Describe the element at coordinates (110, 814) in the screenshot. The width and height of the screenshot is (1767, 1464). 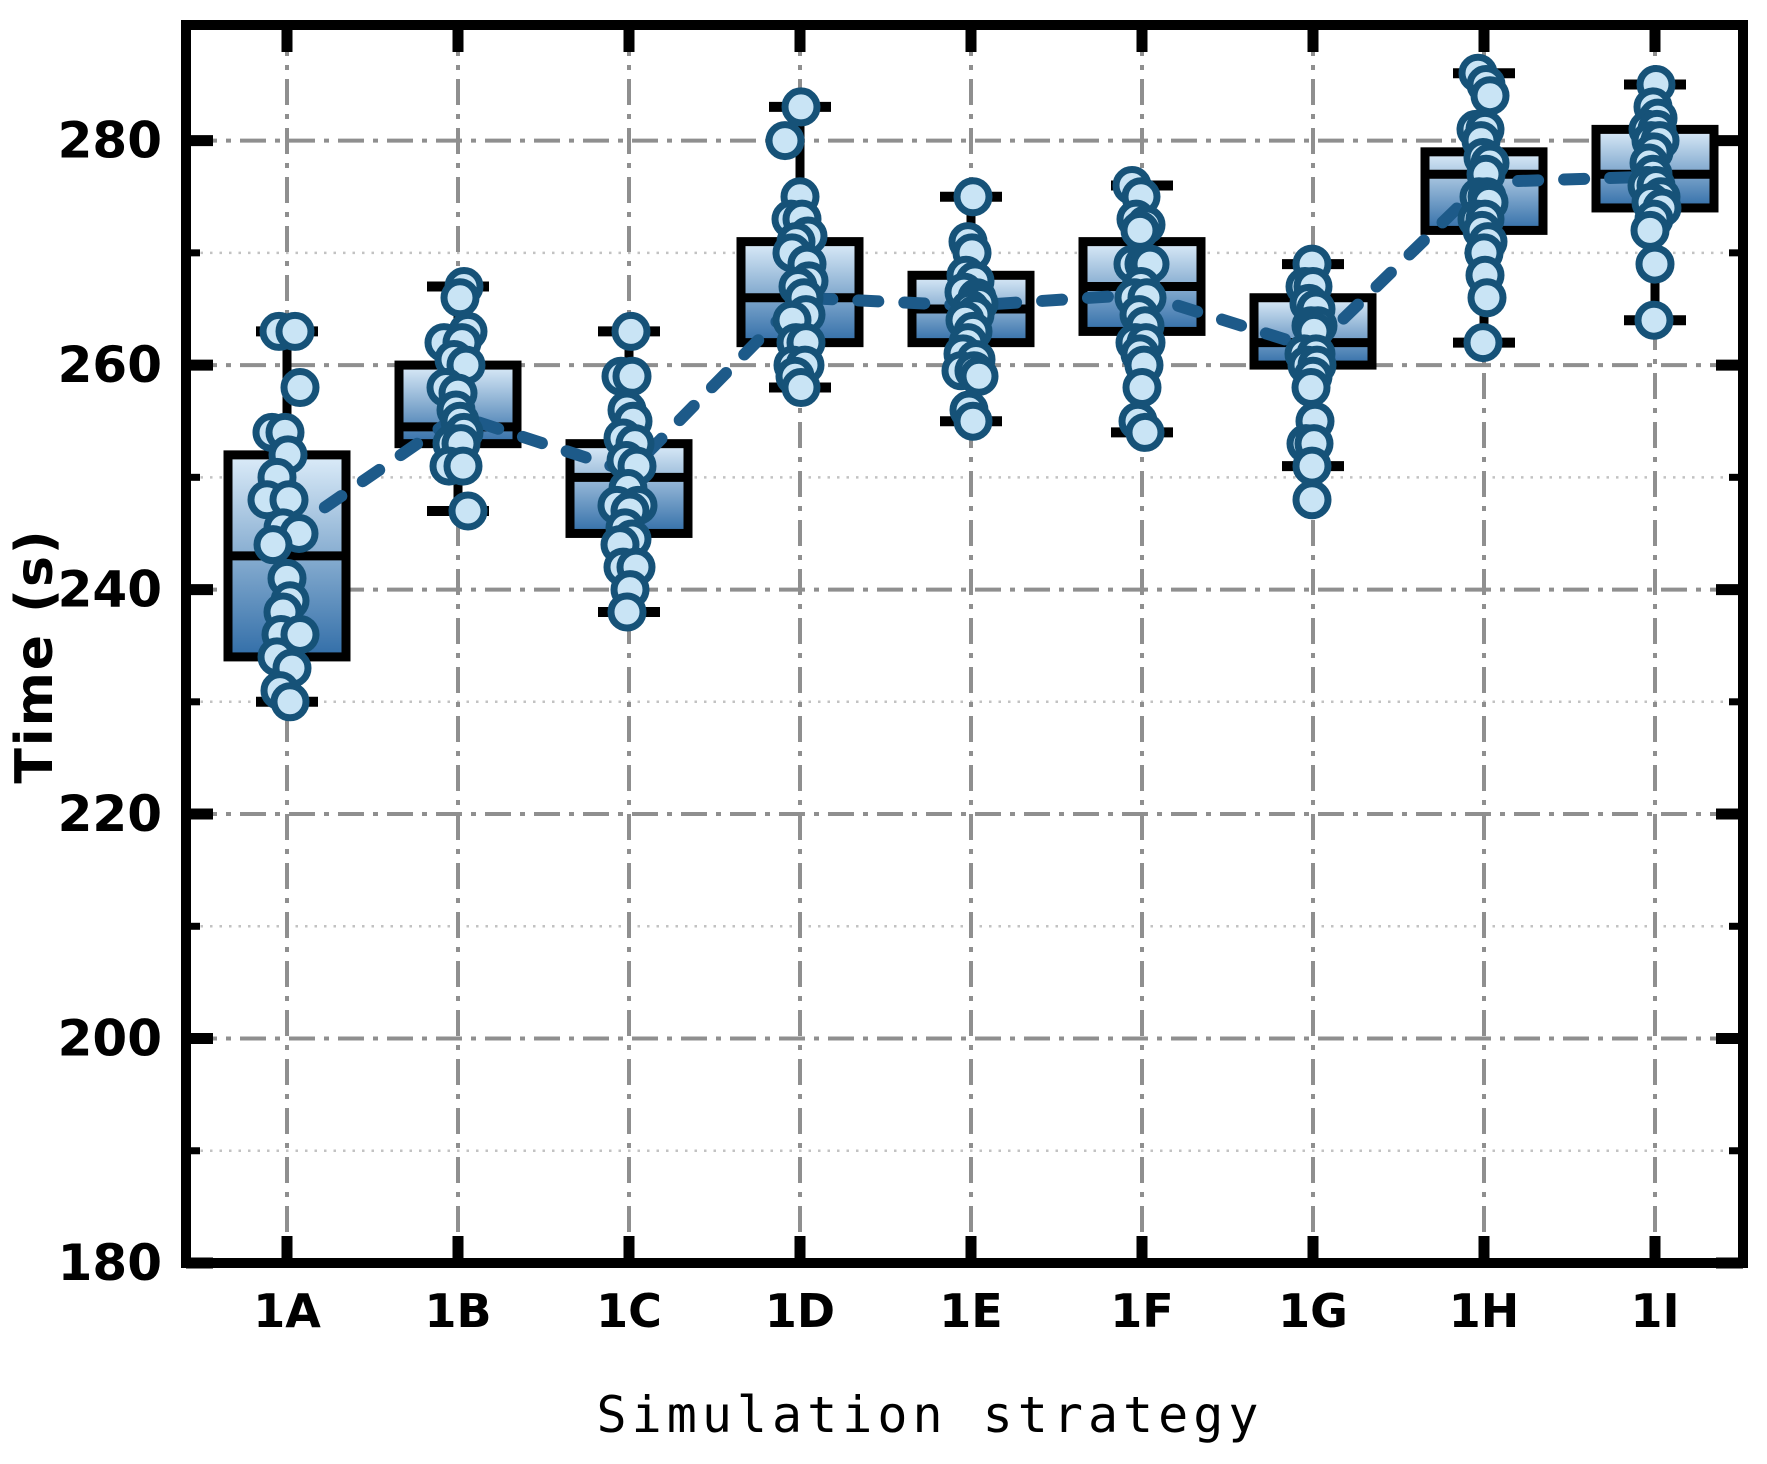
I see `y-tick-label: 220` at that location.